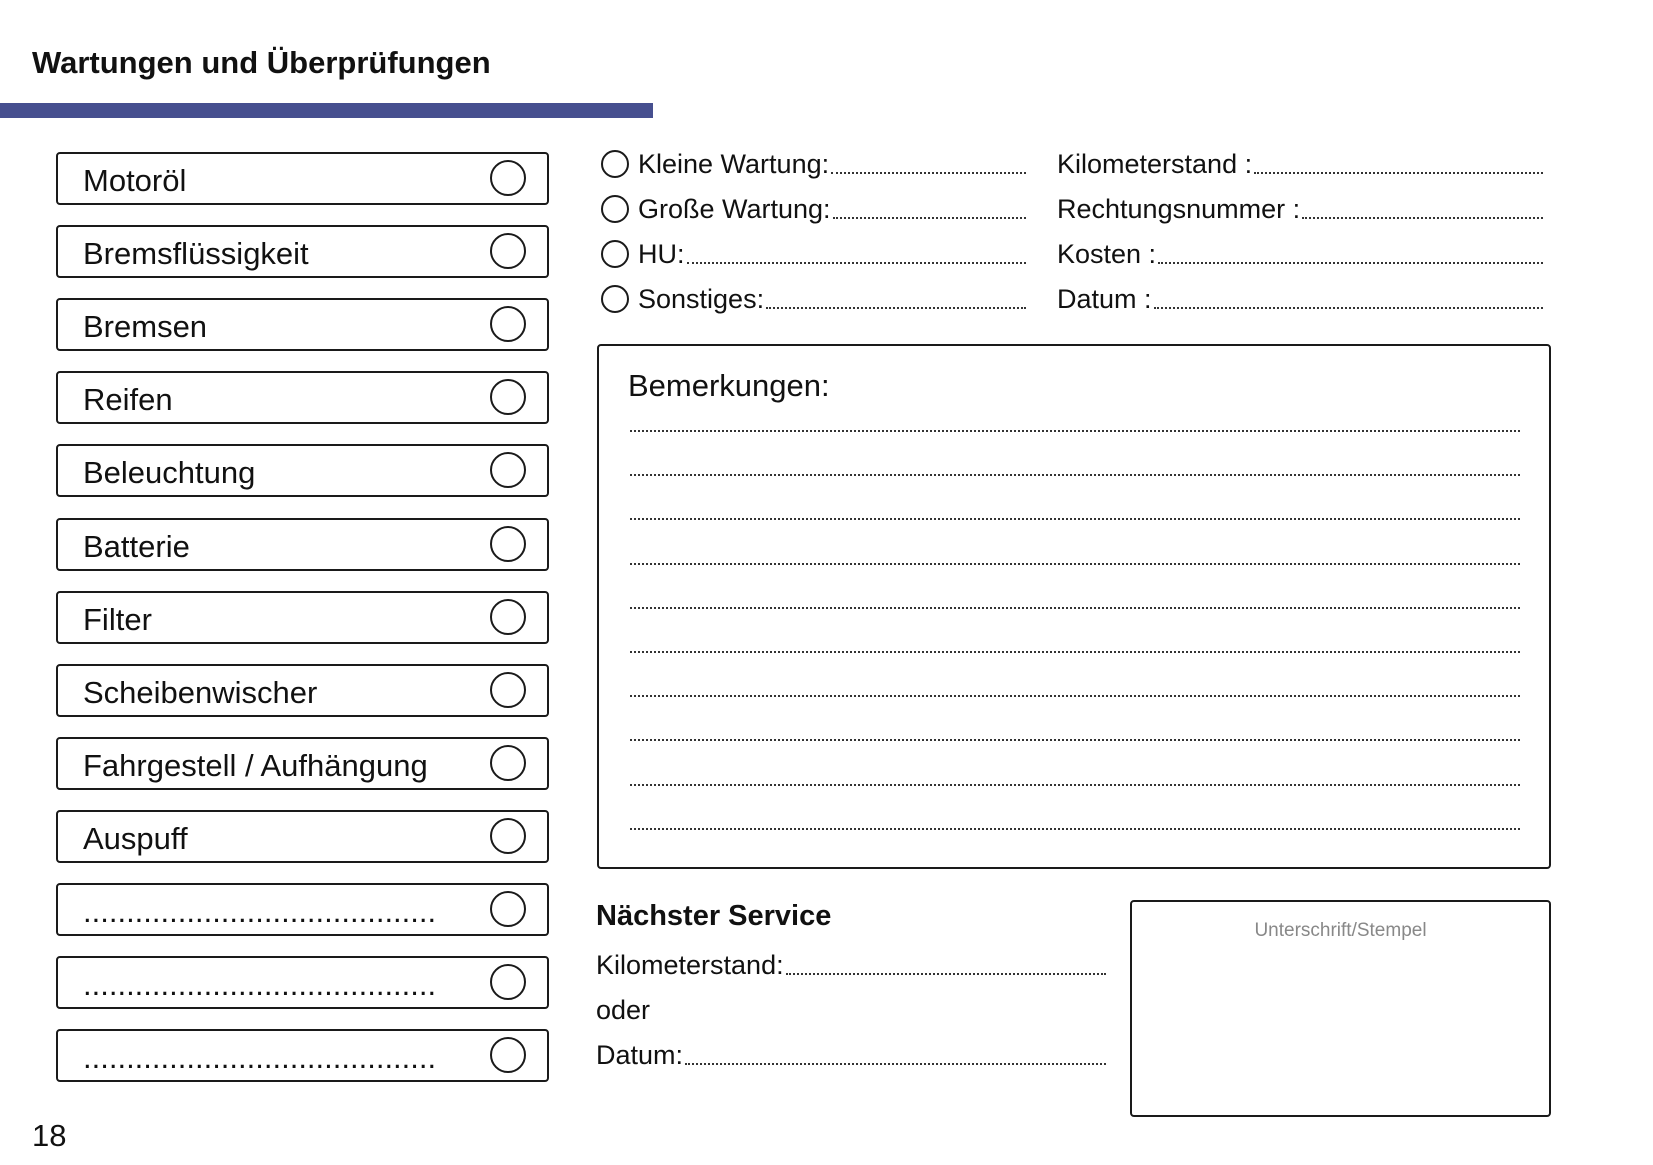  What do you see at coordinates (49, 1135) in the screenshot?
I see `page-number: 18` at bounding box center [49, 1135].